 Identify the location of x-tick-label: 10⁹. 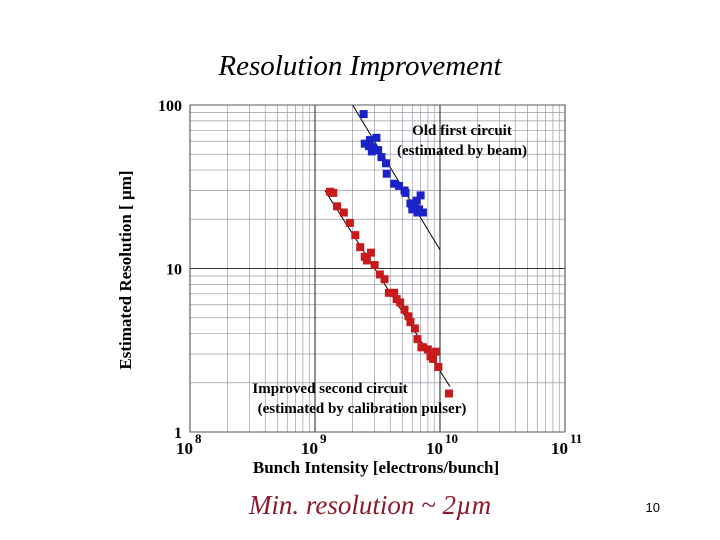
(314, 444).